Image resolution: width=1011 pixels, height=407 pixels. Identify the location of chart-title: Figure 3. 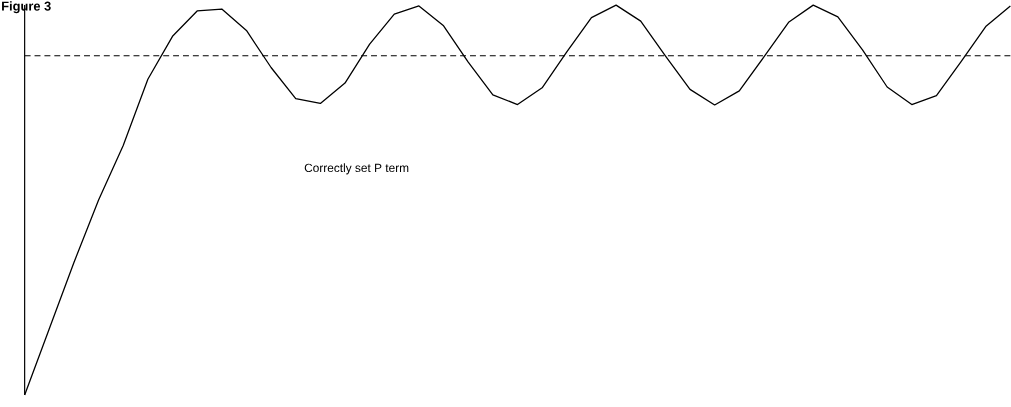
(26, 7).